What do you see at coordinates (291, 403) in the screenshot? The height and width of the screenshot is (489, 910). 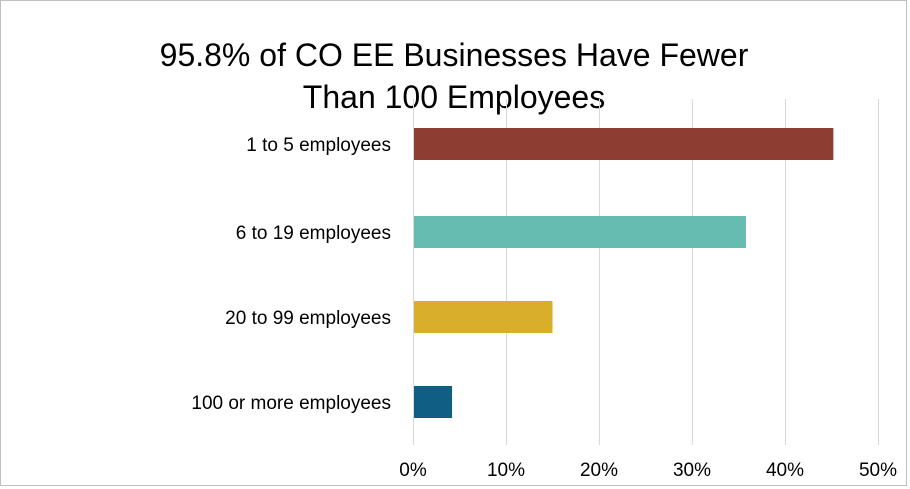 I see `category-label: 100 or more employees` at bounding box center [291, 403].